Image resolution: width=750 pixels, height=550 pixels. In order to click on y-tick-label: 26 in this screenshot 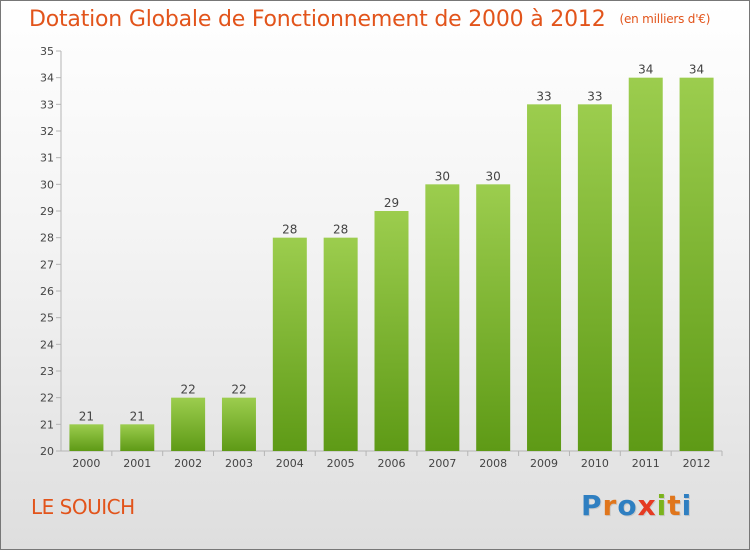, I will do `click(47, 291)`.